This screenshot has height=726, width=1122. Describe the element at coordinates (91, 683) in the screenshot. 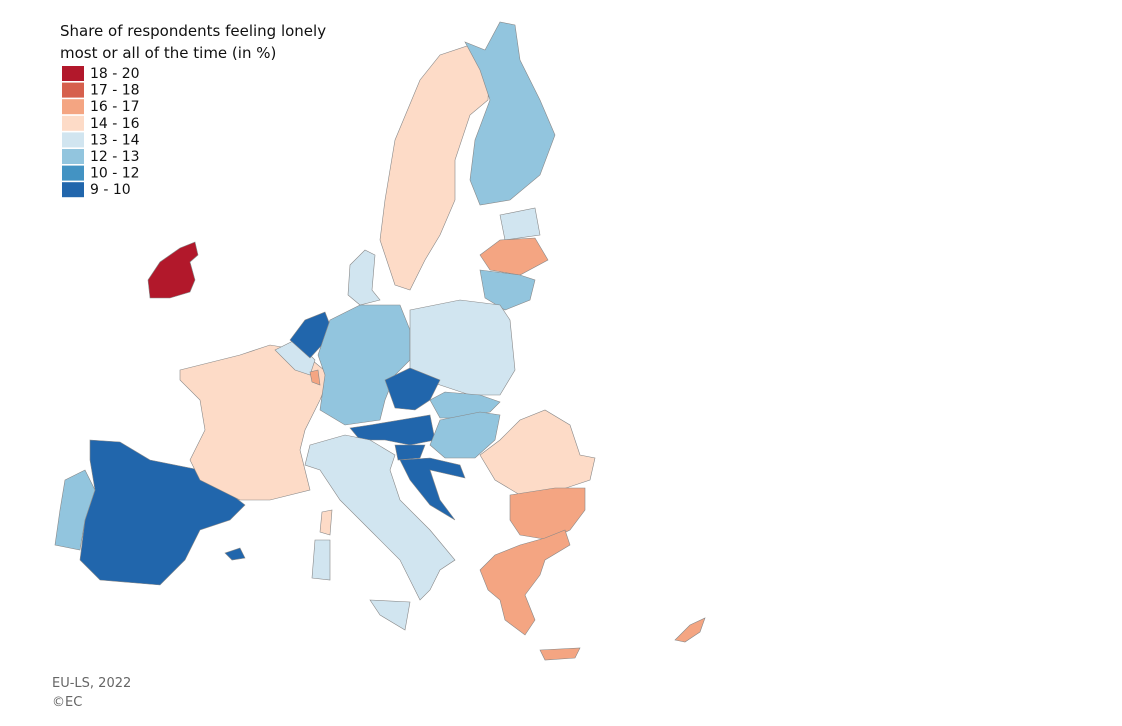

I see `source: EU-LS, 2022` at that location.